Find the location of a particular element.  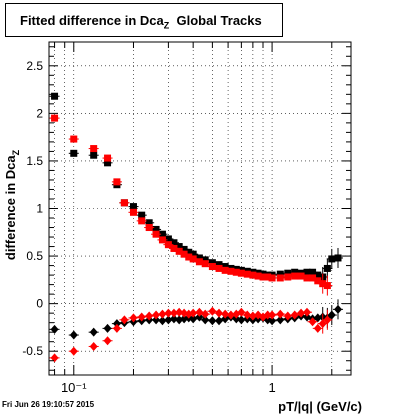

y-tick-label: 0.5 is located at coordinates (34, 256).